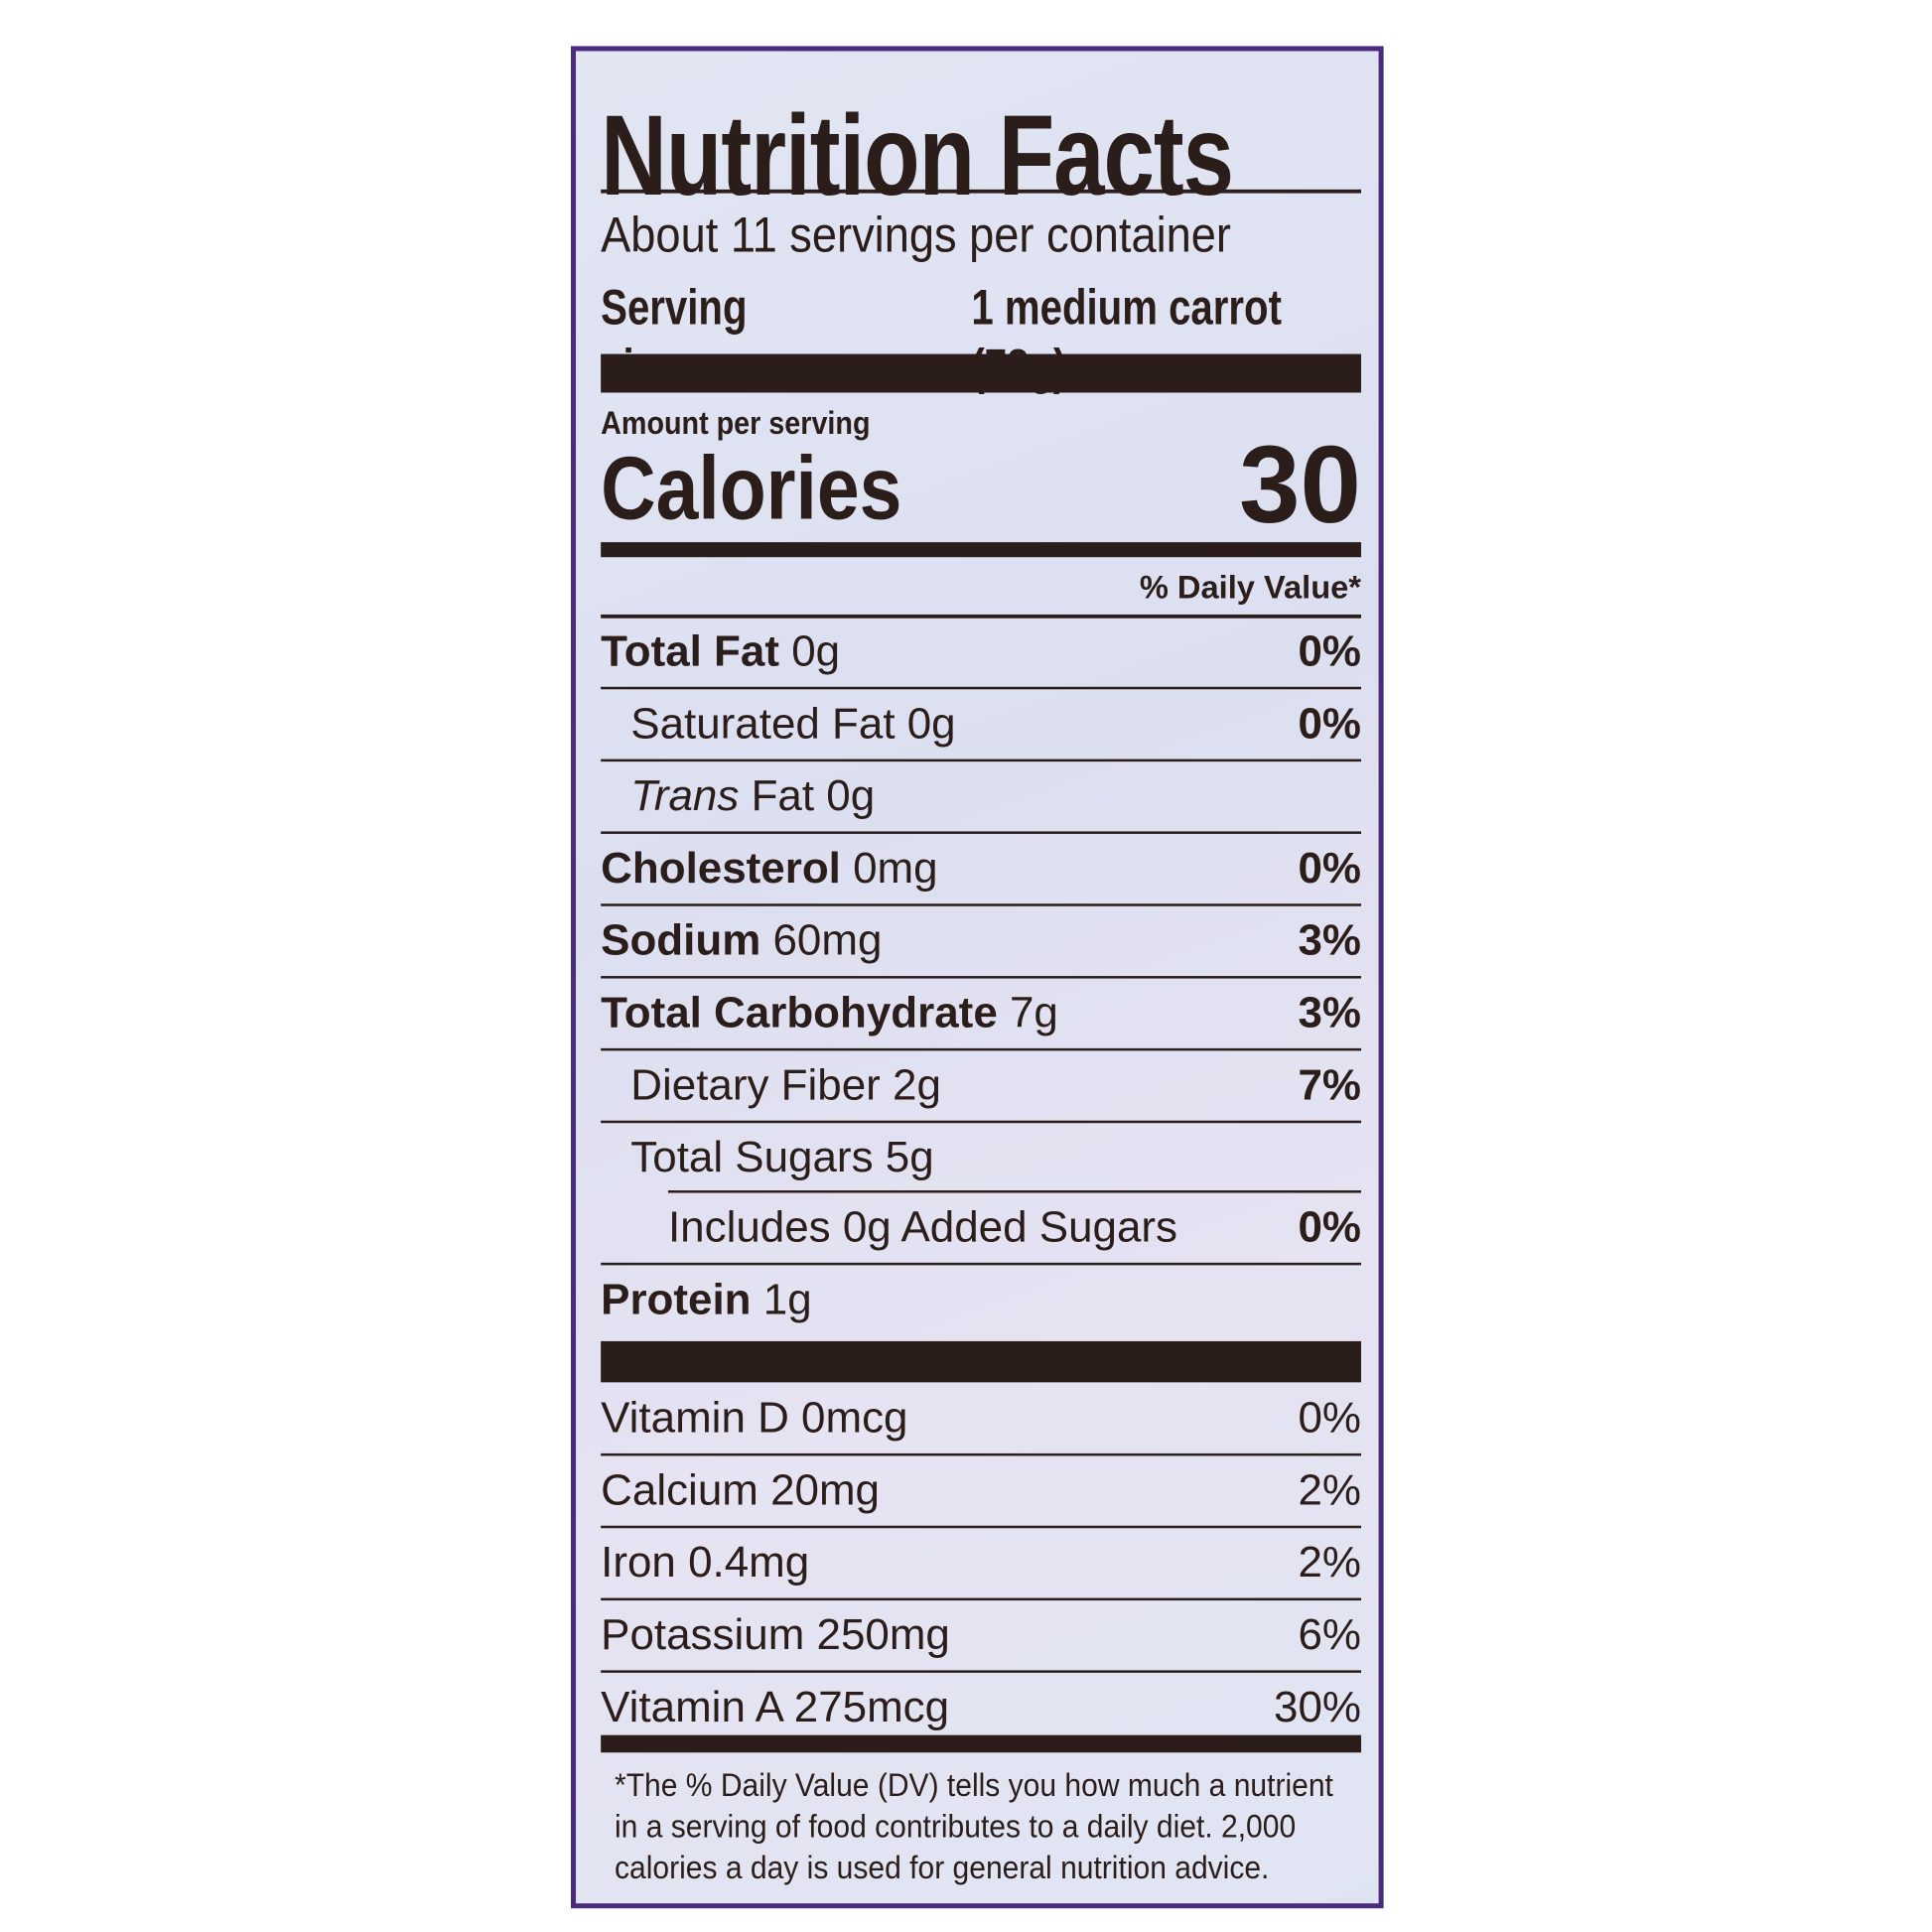 This screenshot has width=1932, height=1932. What do you see at coordinates (982, 1015) in the screenshot?
I see `nutrient-row-total-carbohydrate: Total Carbohydrate 7g 3%` at bounding box center [982, 1015].